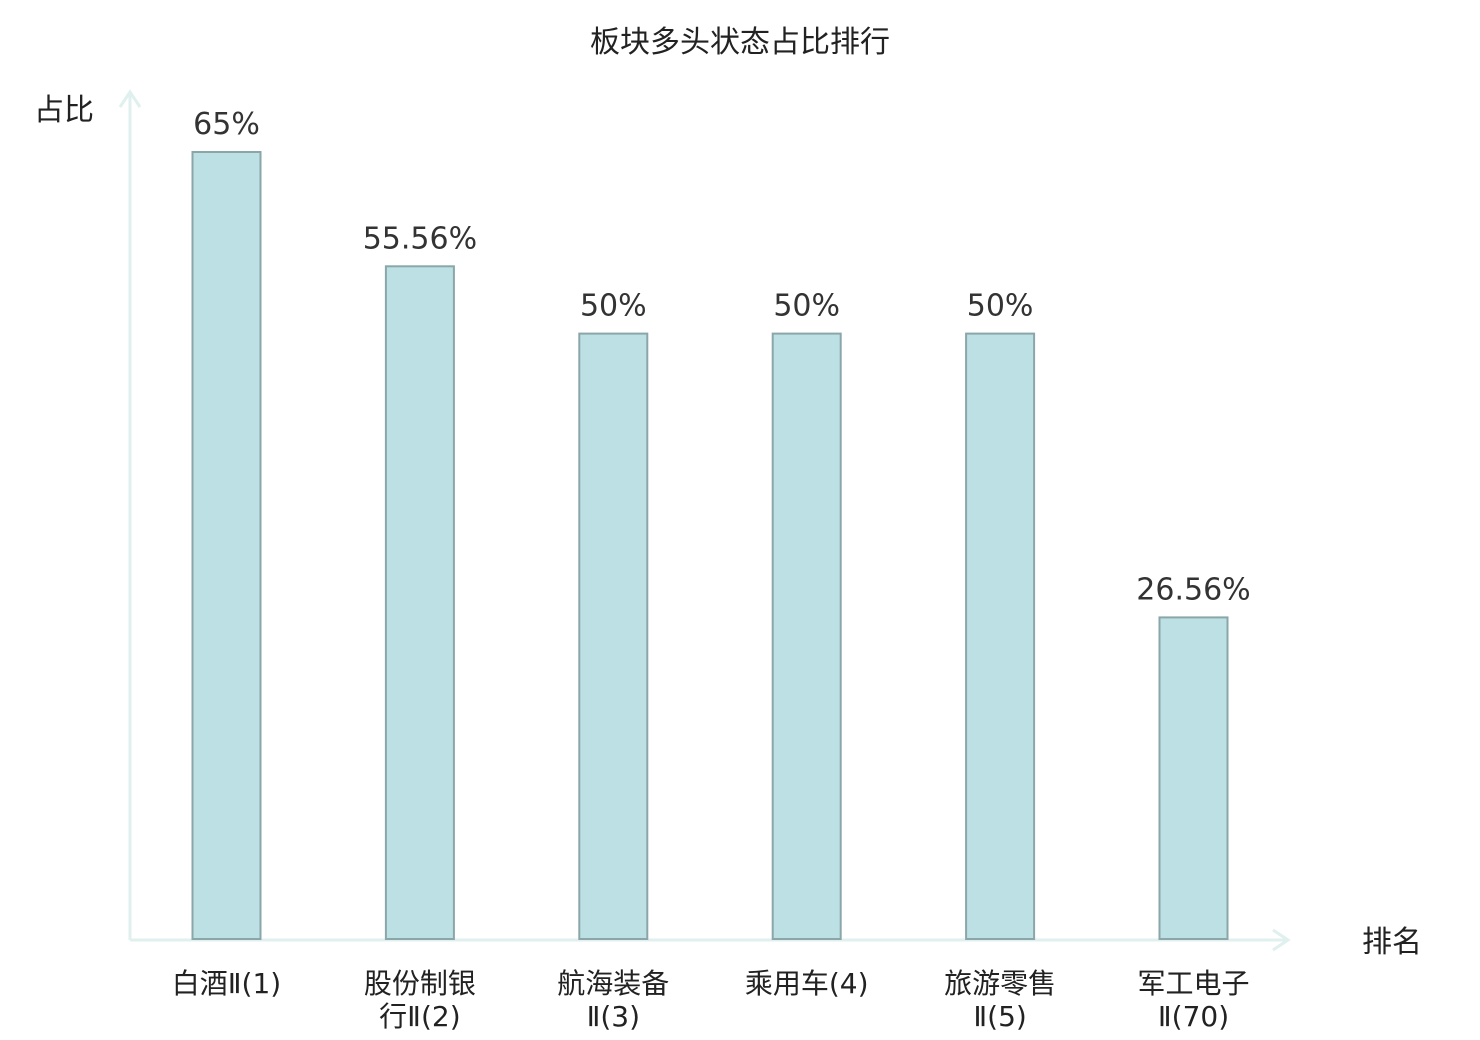 The width and height of the screenshot is (1480, 1040). I want to click on value-label-4: 50%, so click(806, 306).